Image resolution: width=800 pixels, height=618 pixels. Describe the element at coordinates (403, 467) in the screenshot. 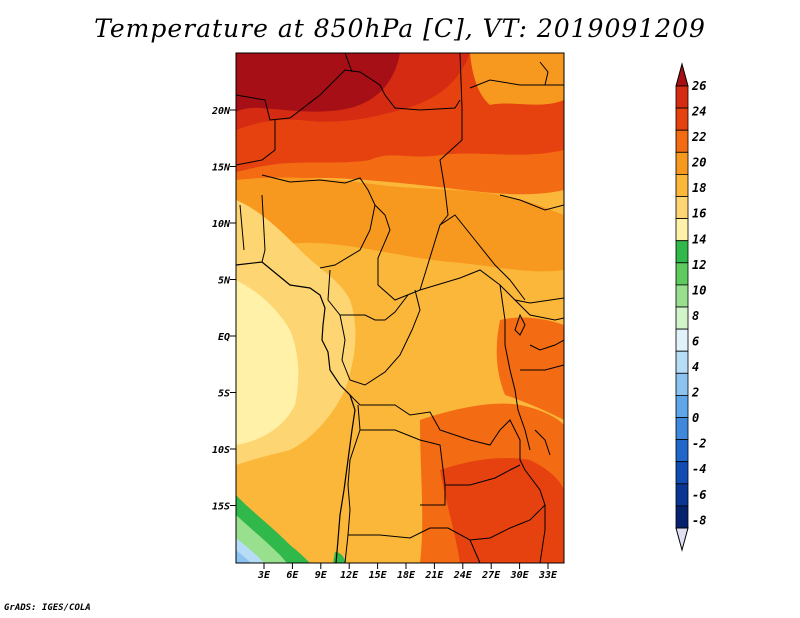

I see `border-angola-e` at that location.